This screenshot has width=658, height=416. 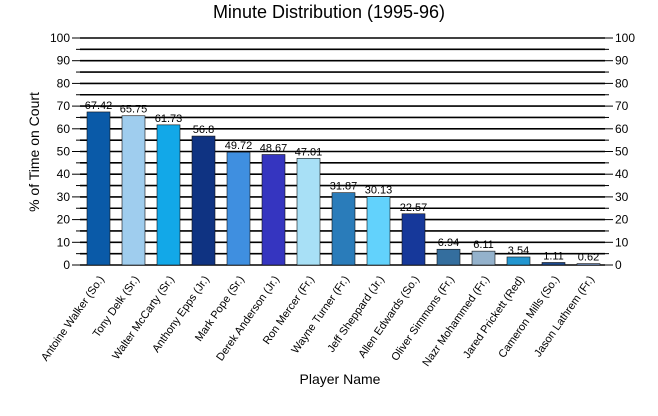 I want to click on y-tick-label-right: 80, so click(x=622, y=83).